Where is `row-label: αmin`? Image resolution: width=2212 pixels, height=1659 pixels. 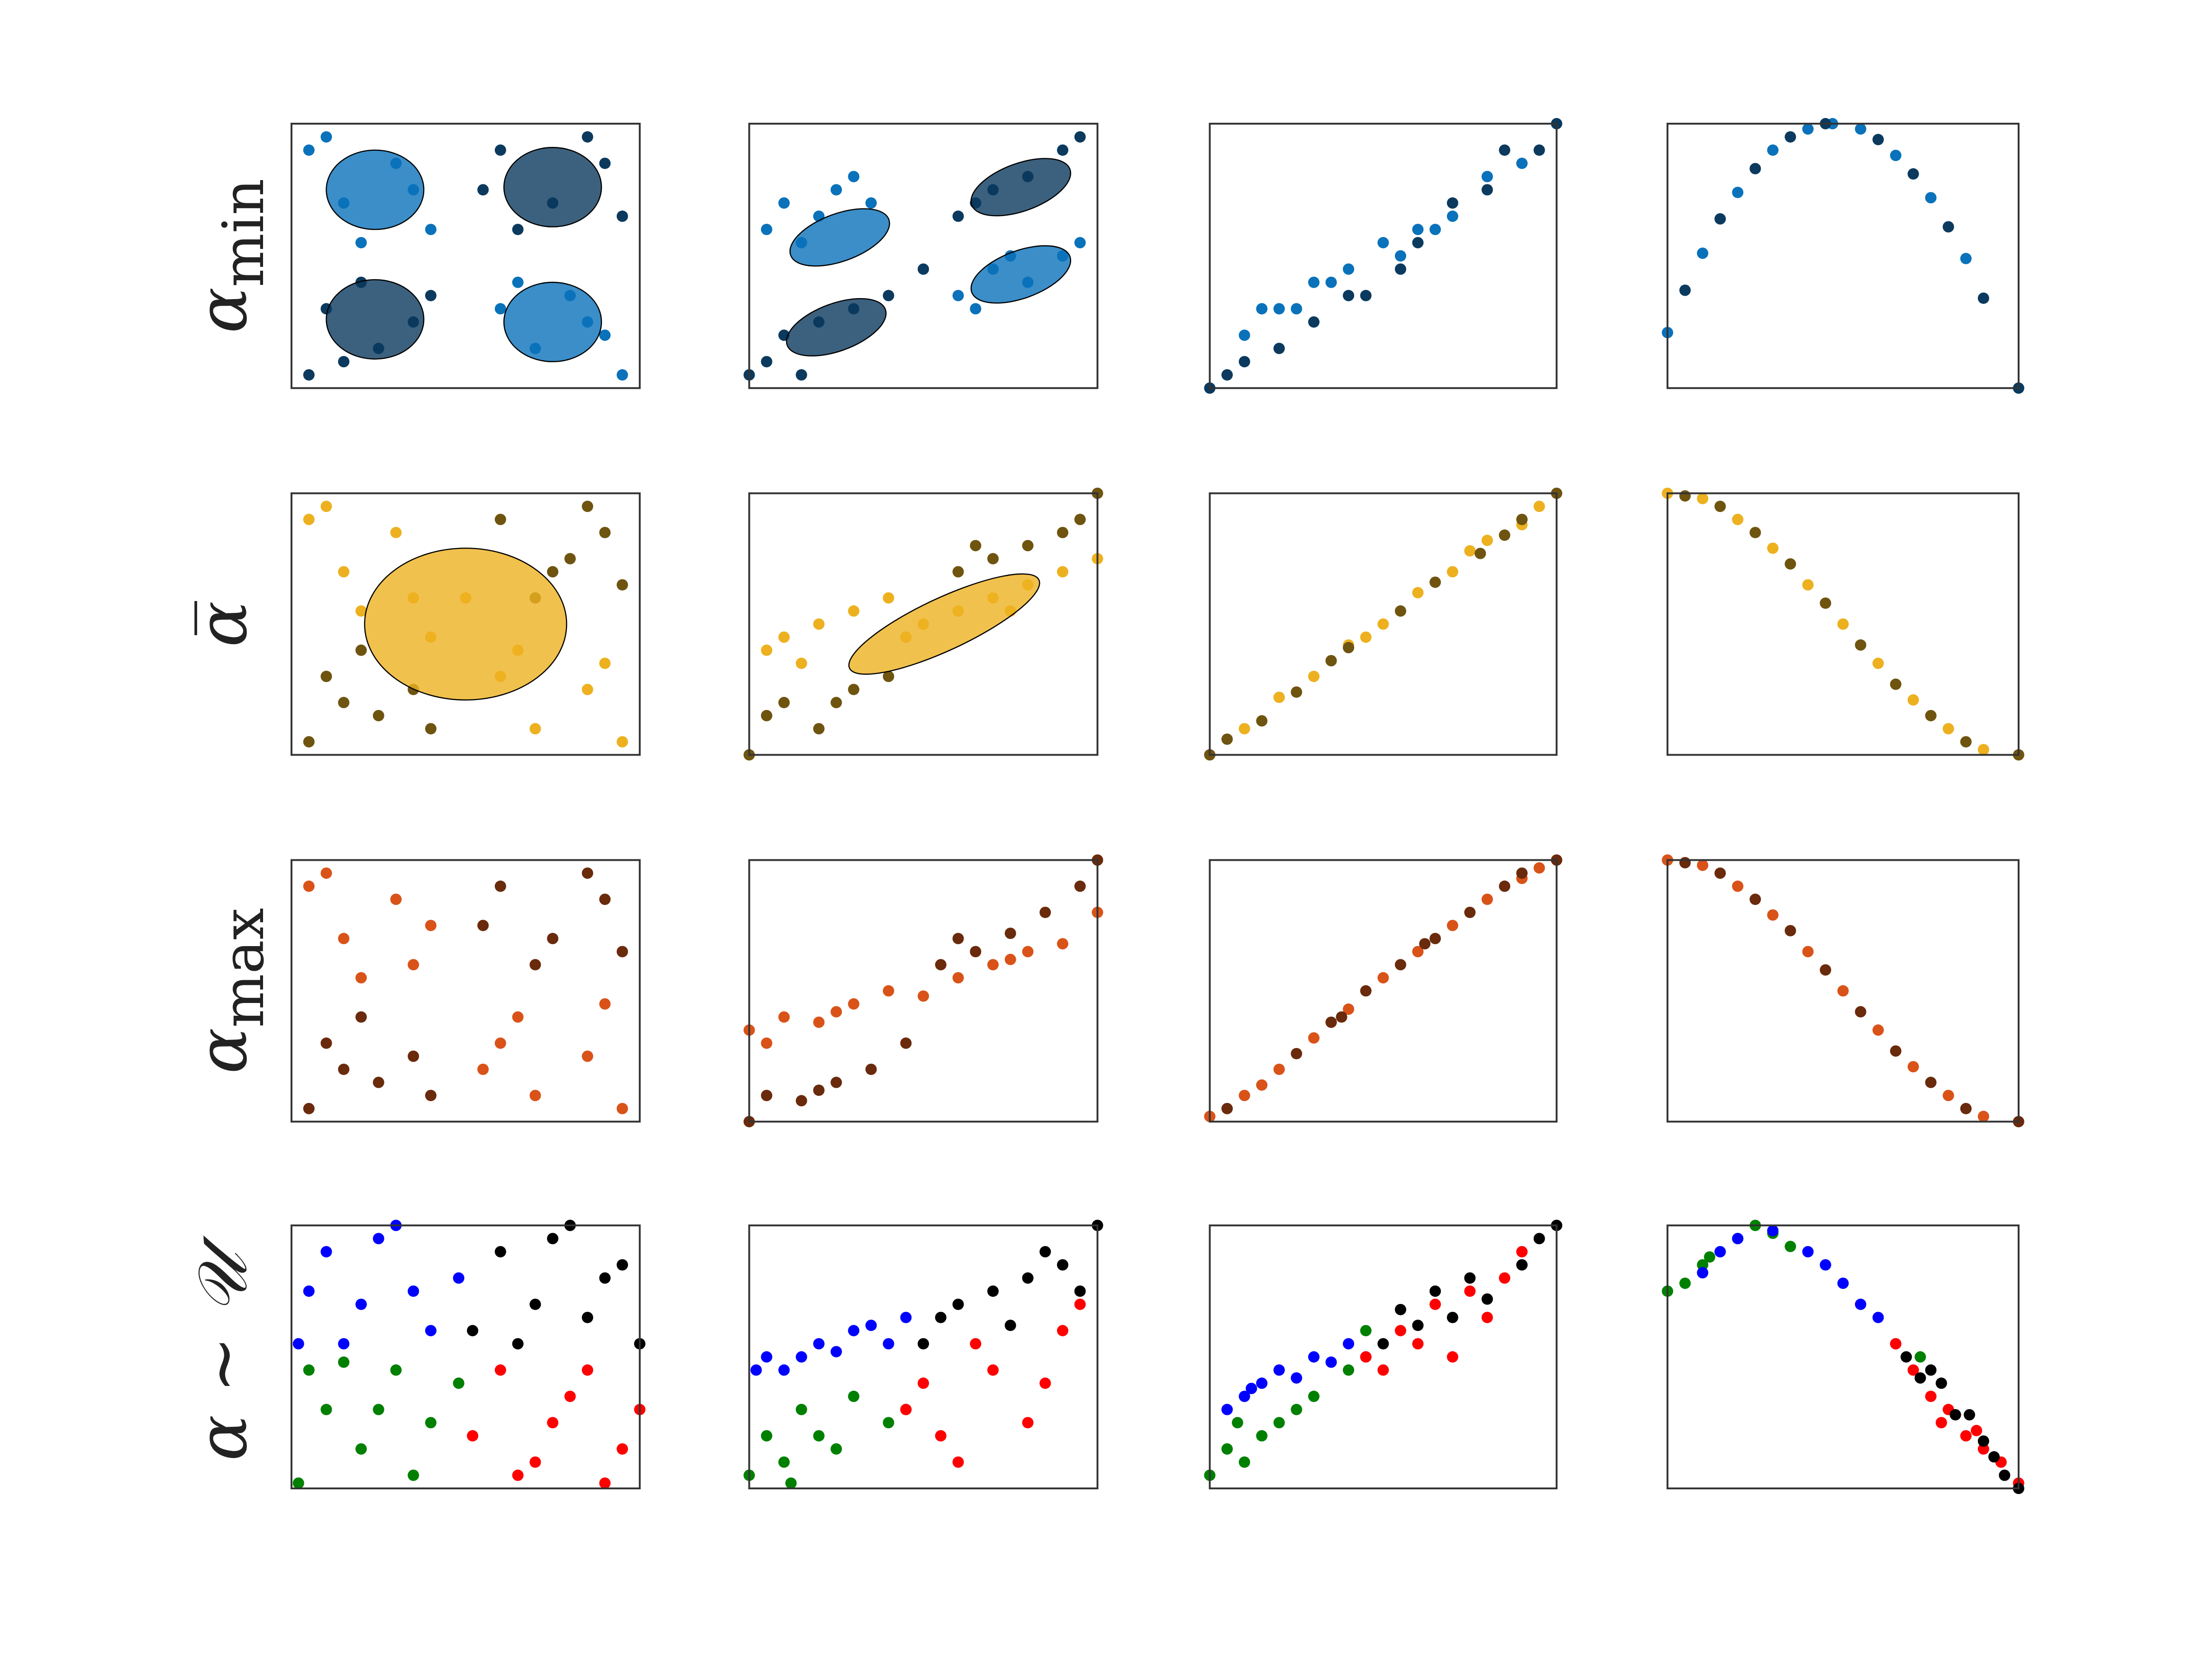 row-label: αmin is located at coordinates (229, 256).